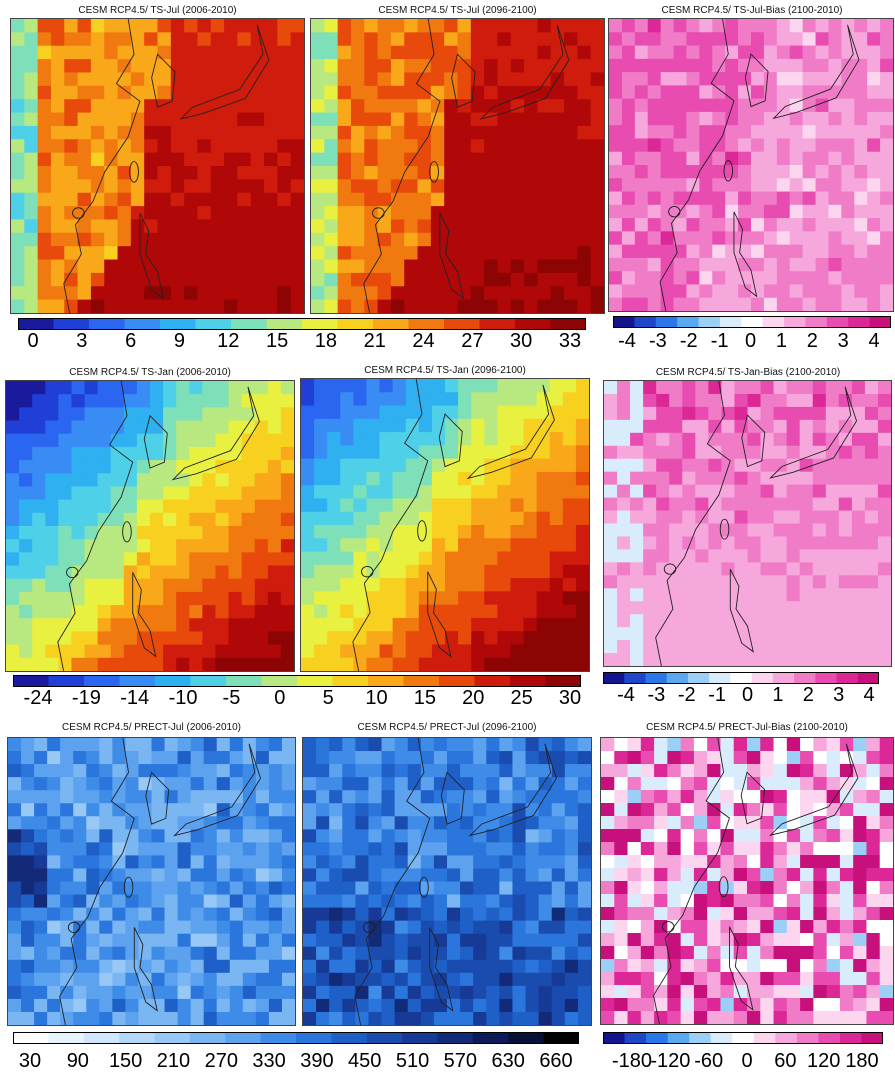 This screenshot has width=895, height=1083. I want to click on colorbar-tick-label: 3, so click(82, 341).